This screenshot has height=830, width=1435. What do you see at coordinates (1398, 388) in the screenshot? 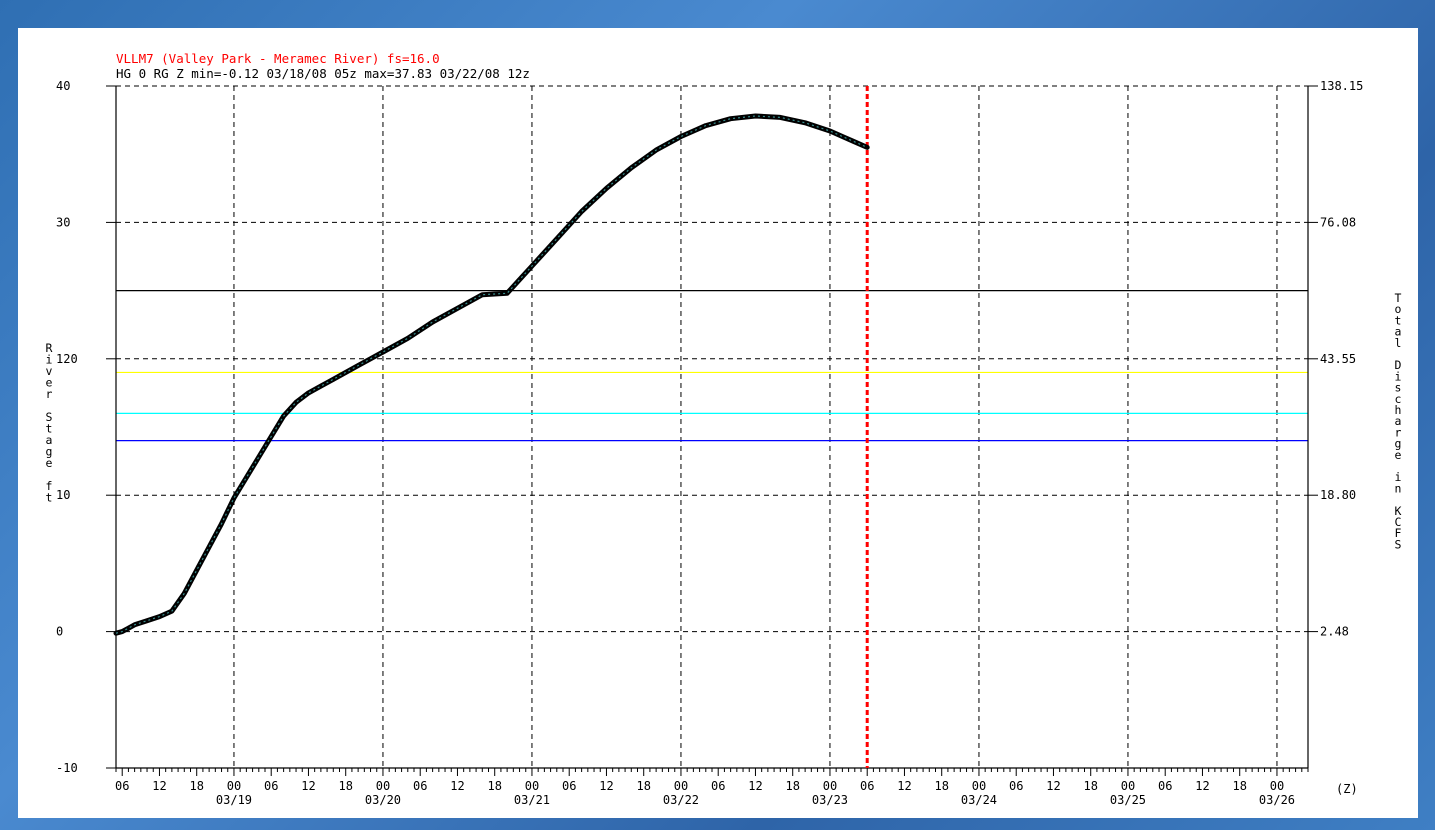
I see `axis-title-char: s` at bounding box center [1398, 388].